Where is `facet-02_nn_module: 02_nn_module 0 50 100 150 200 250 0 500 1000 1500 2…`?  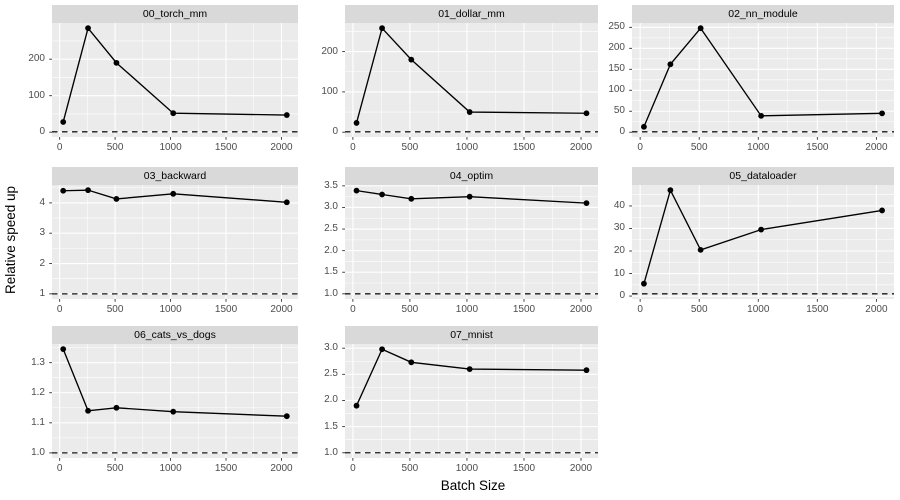 facet-02_nn_module: 02_nn_module 0 50 100 150 200 250 0 500 1000 1500 2… is located at coordinates (745, 88).